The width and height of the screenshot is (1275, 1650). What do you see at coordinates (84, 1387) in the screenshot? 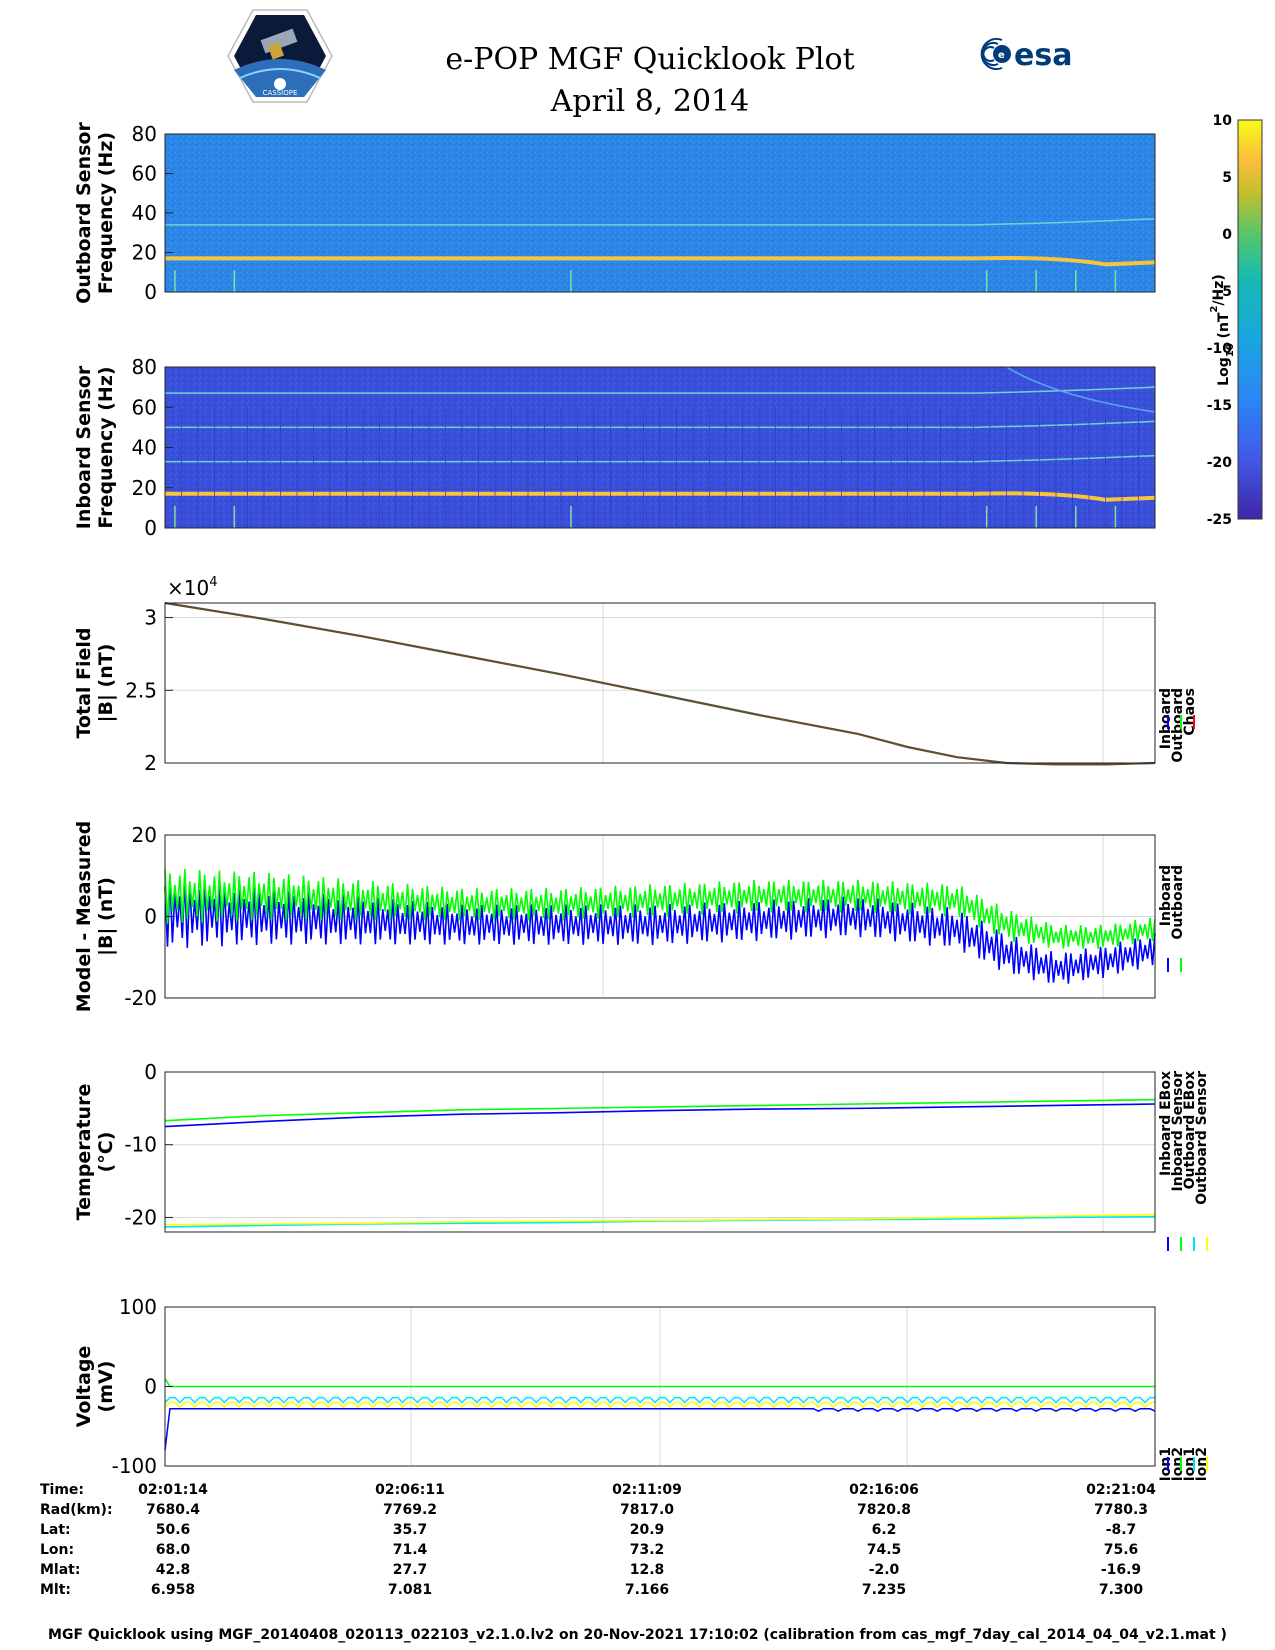
I see `y-axis-label: Voltage` at bounding box center [84, 1387].